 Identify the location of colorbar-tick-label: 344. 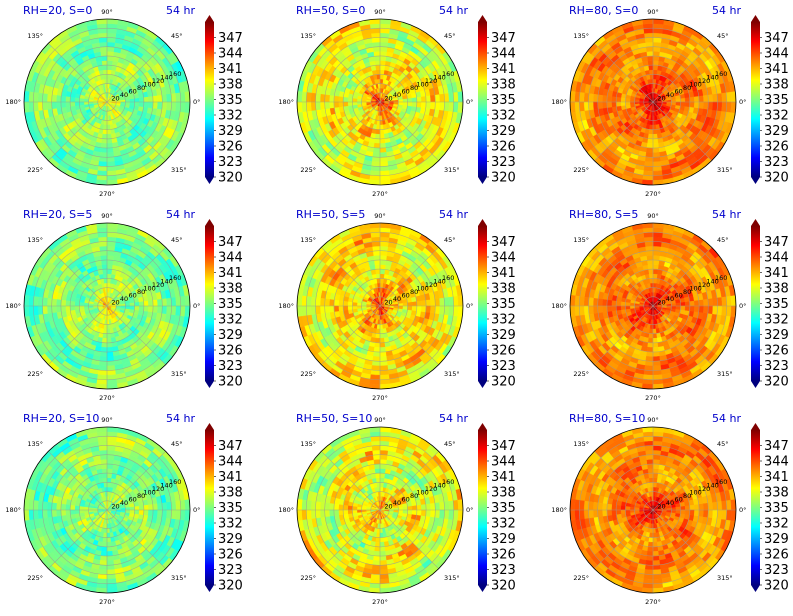
(503, 258).